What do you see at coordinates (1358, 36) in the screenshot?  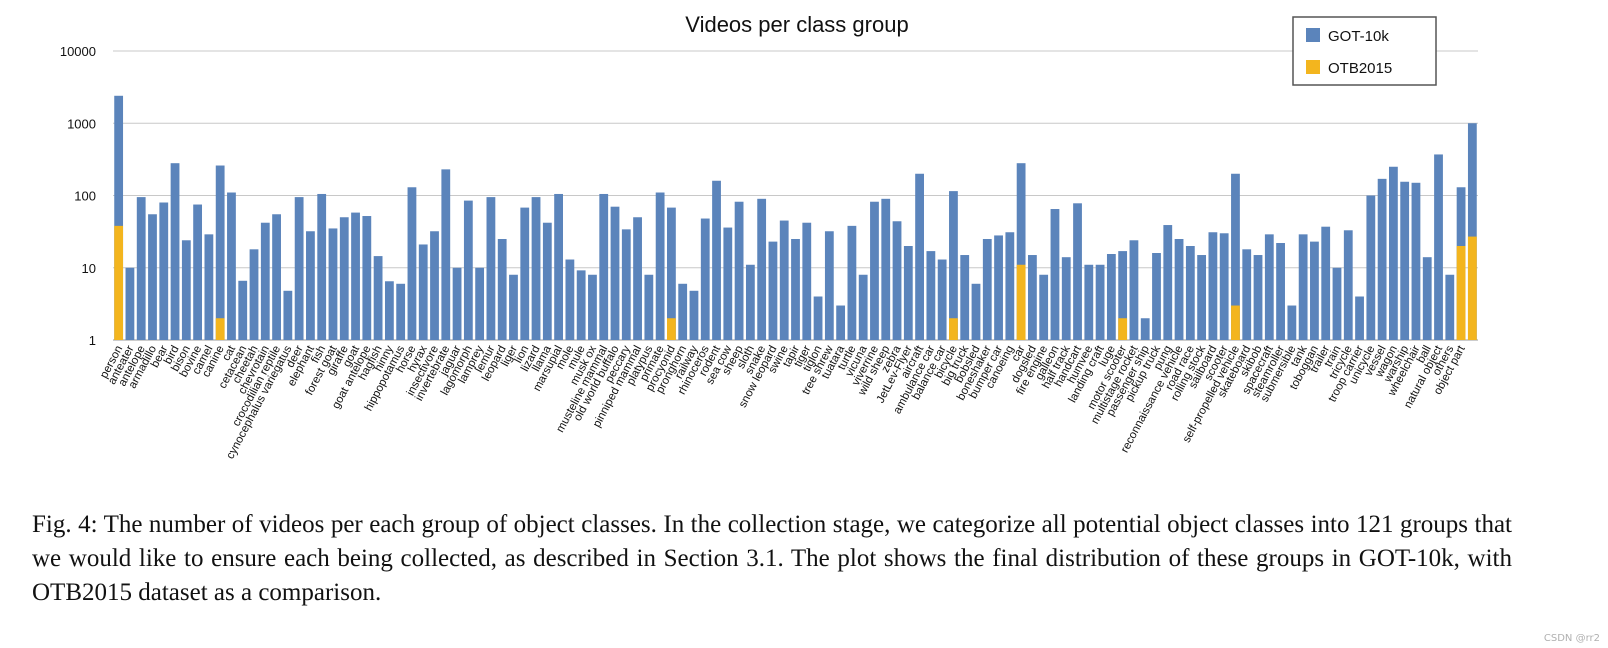 I see `legend-label-got10k: GOT-10k` at bounding box center [1358, 36].